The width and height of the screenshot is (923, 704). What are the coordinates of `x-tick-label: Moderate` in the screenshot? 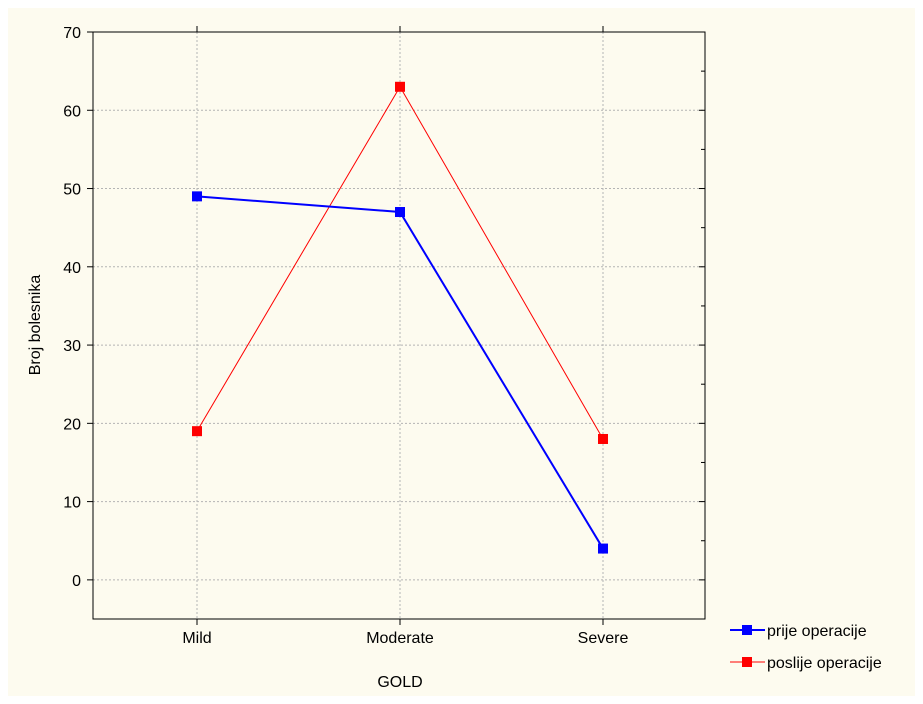 It's located at (400, 638).